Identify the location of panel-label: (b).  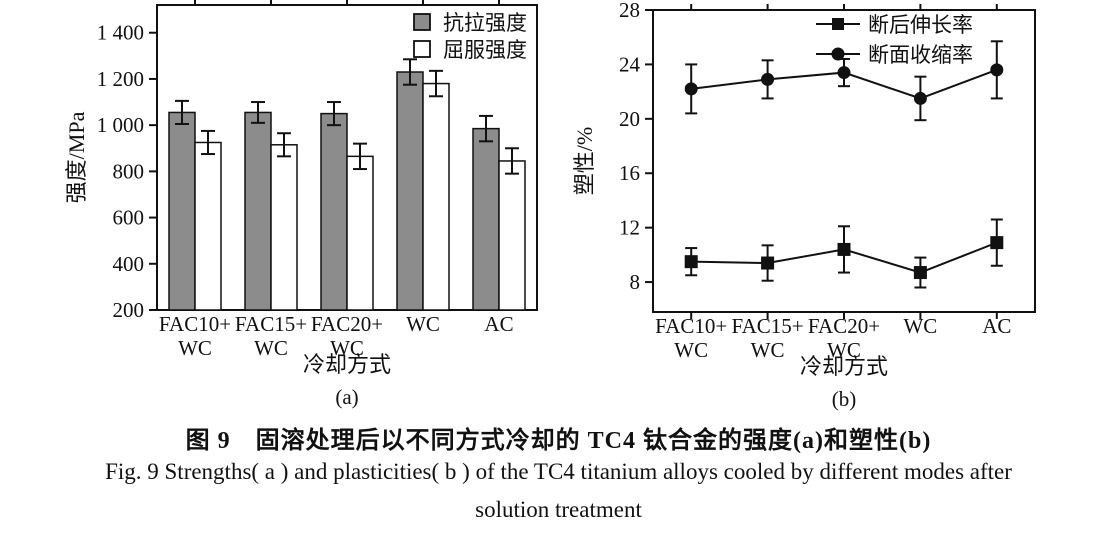
(844, 399).